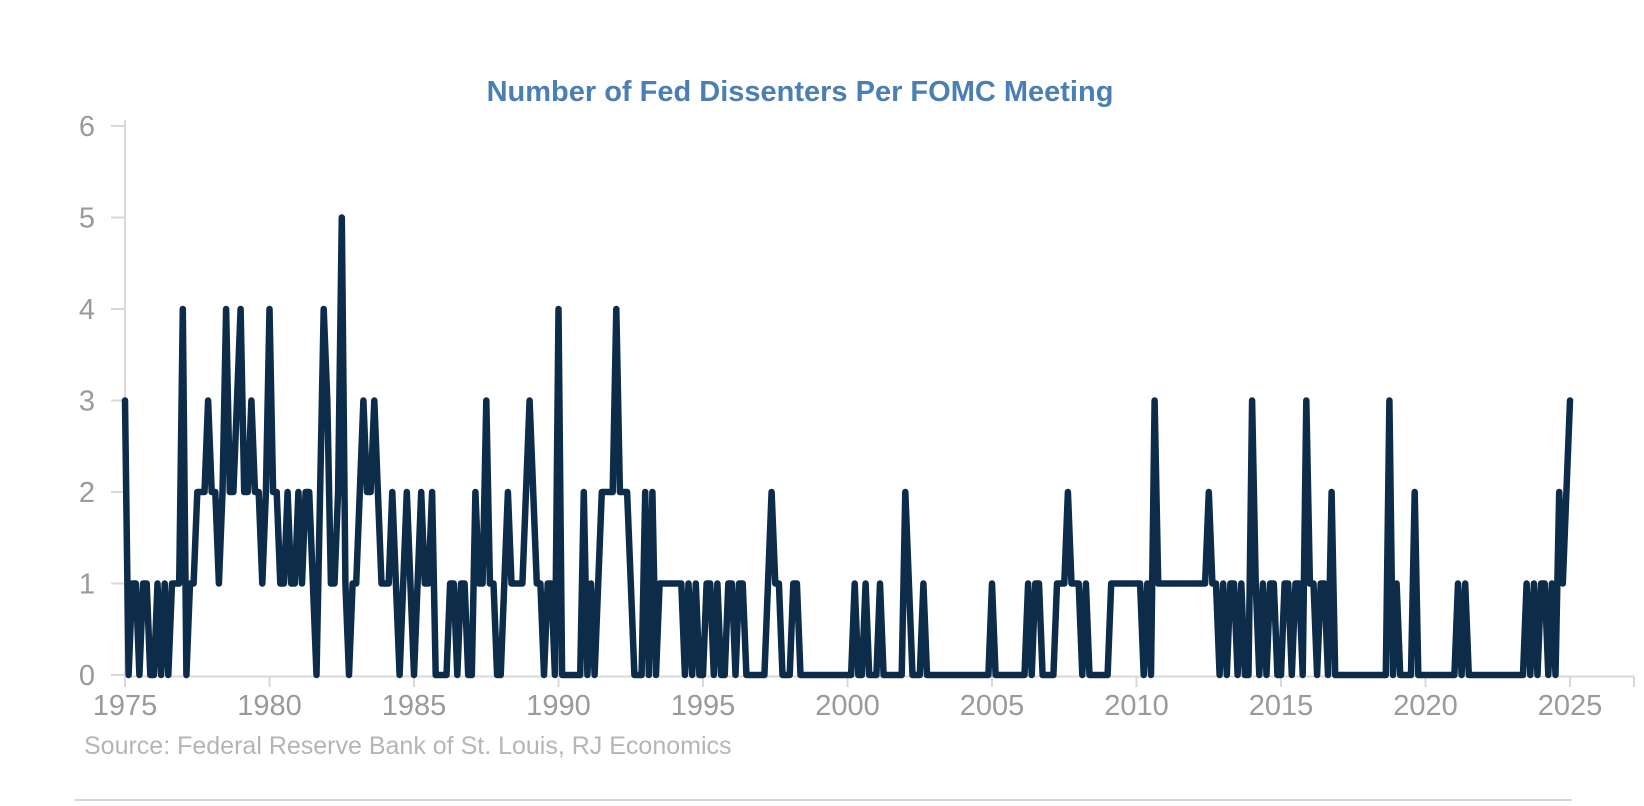 This screenshot has width=1644, height=806. I want to click on y-axis-label: 3, so click(87, 402).